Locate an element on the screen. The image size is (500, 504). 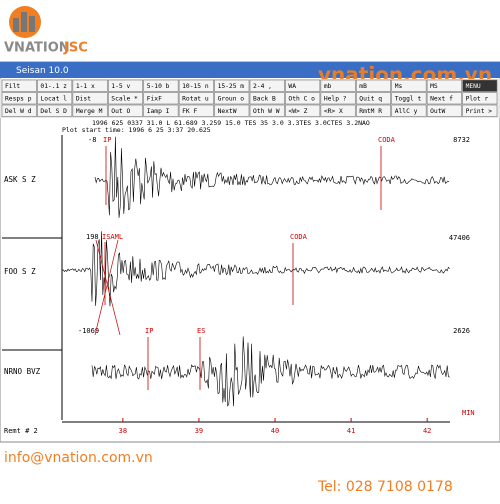
button-label: Plot r is located at coordinates (477, 99).